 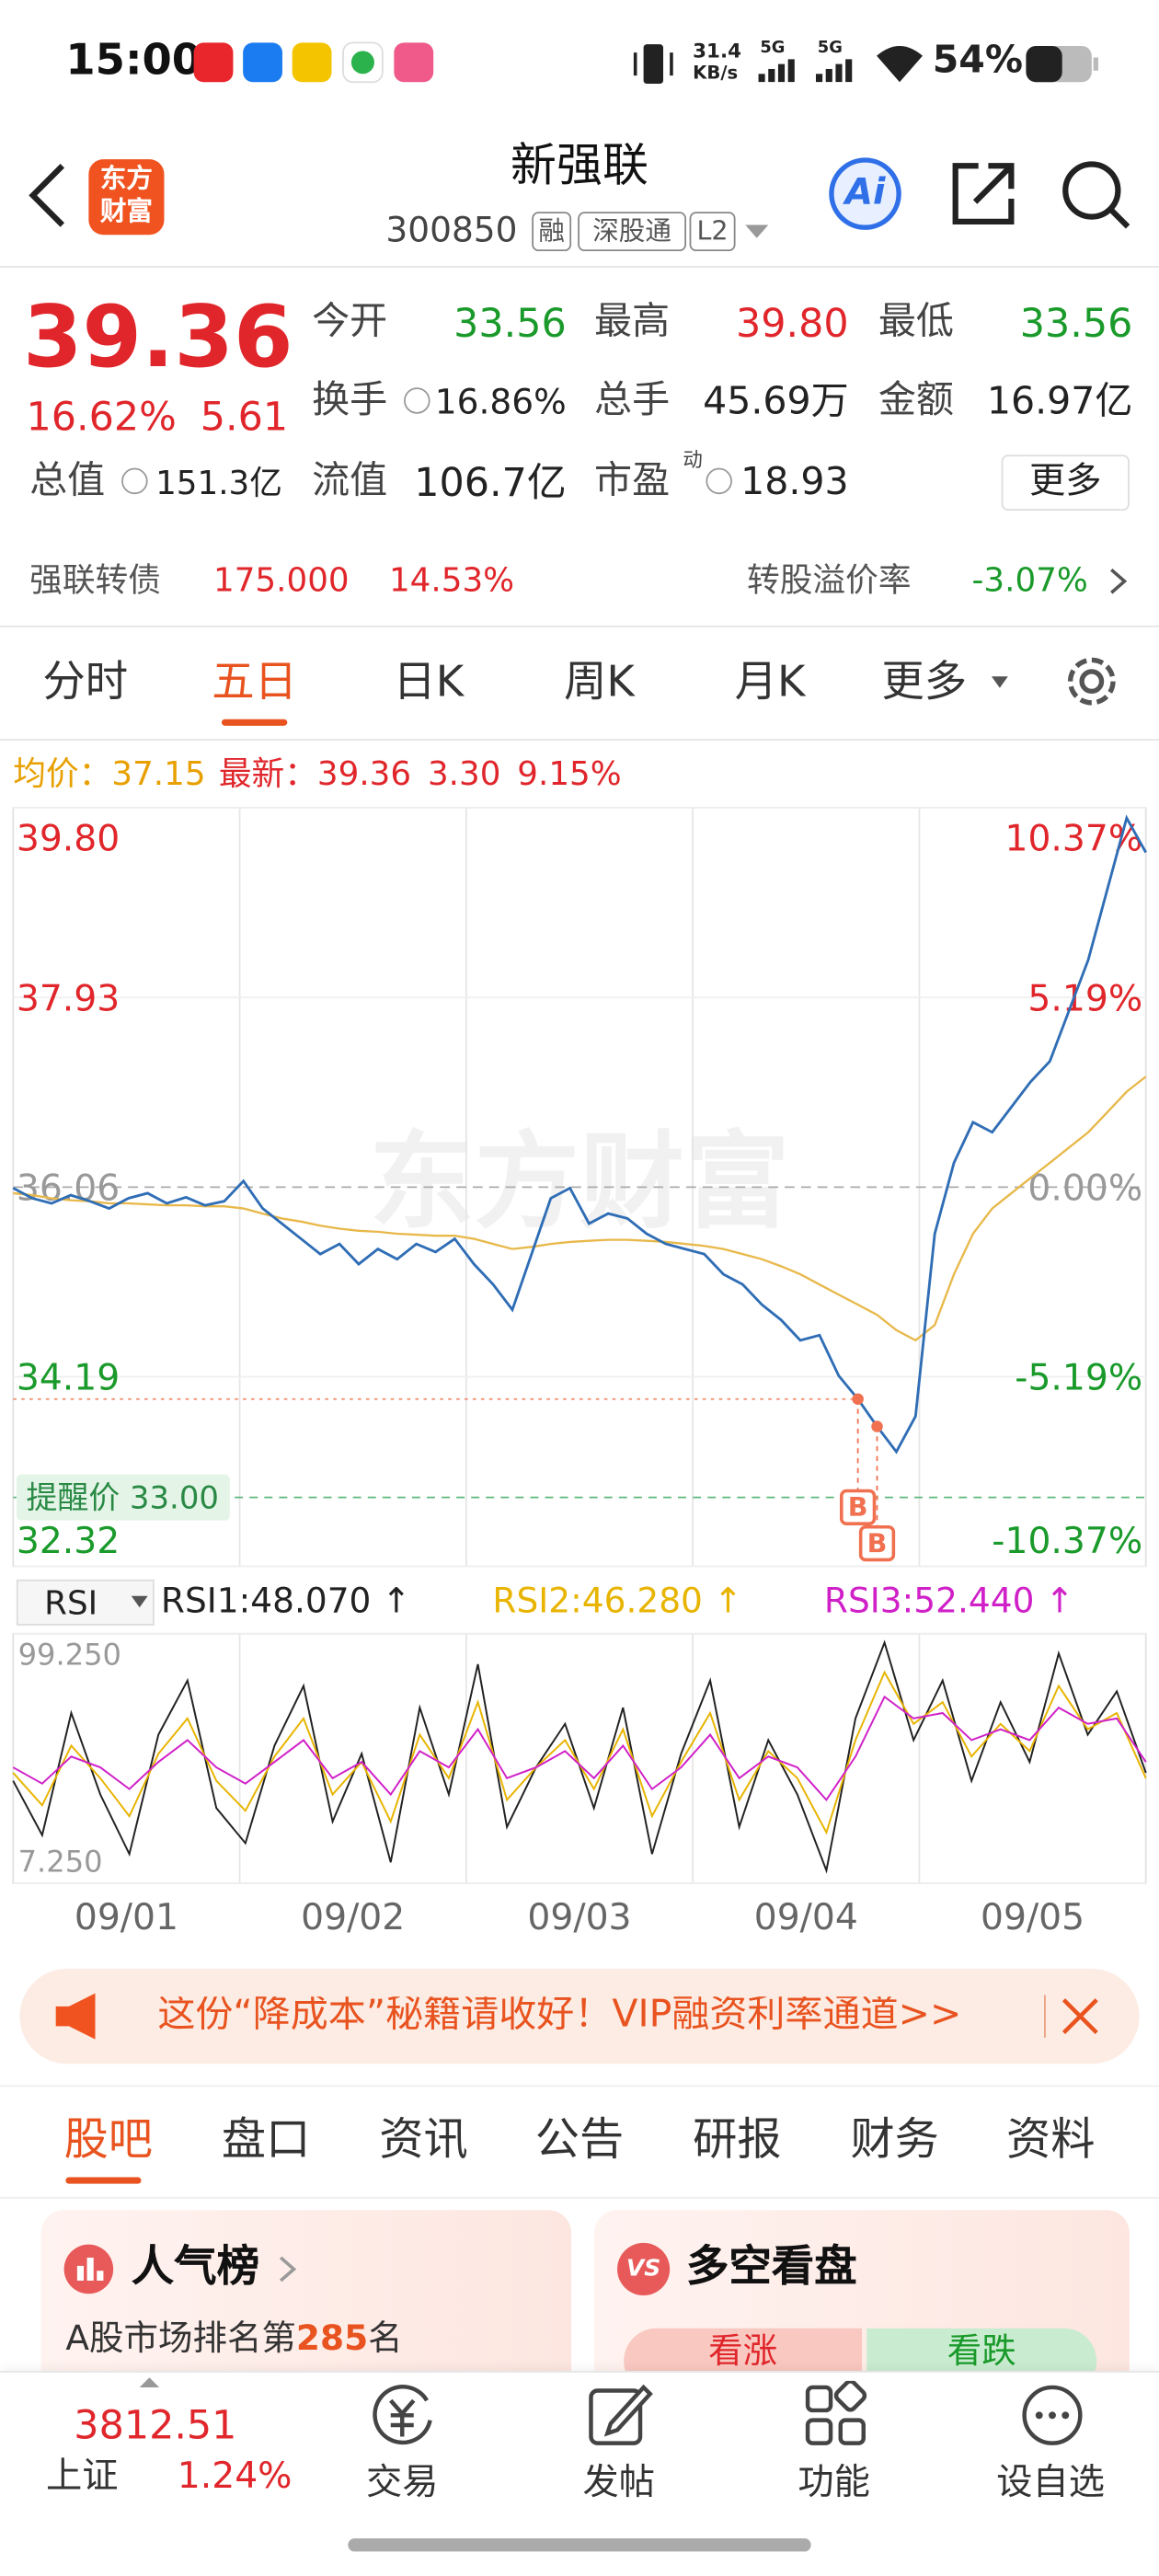 What do you see at coordinates (1091, 681) in the screenshot?
I see `settings-button` at bounding box center [1091, 681].